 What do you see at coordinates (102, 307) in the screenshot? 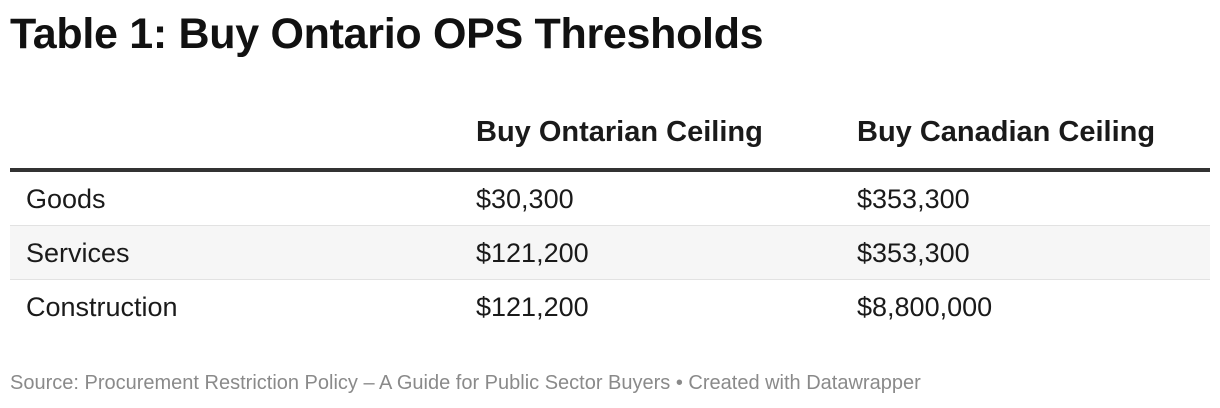
I see `row-label: Construction` at bounding box center [102, 307].